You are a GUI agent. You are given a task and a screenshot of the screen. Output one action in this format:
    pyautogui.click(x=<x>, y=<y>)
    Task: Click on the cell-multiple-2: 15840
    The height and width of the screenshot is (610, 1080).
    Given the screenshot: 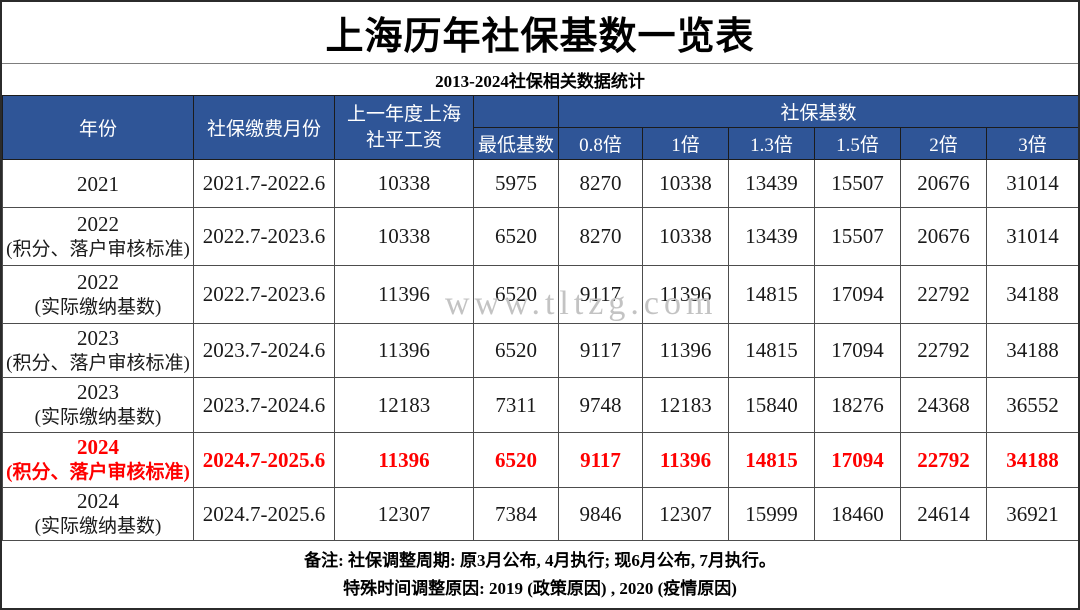 What is the action you would take?
    pyautogui.click(x=771, y=405)
    